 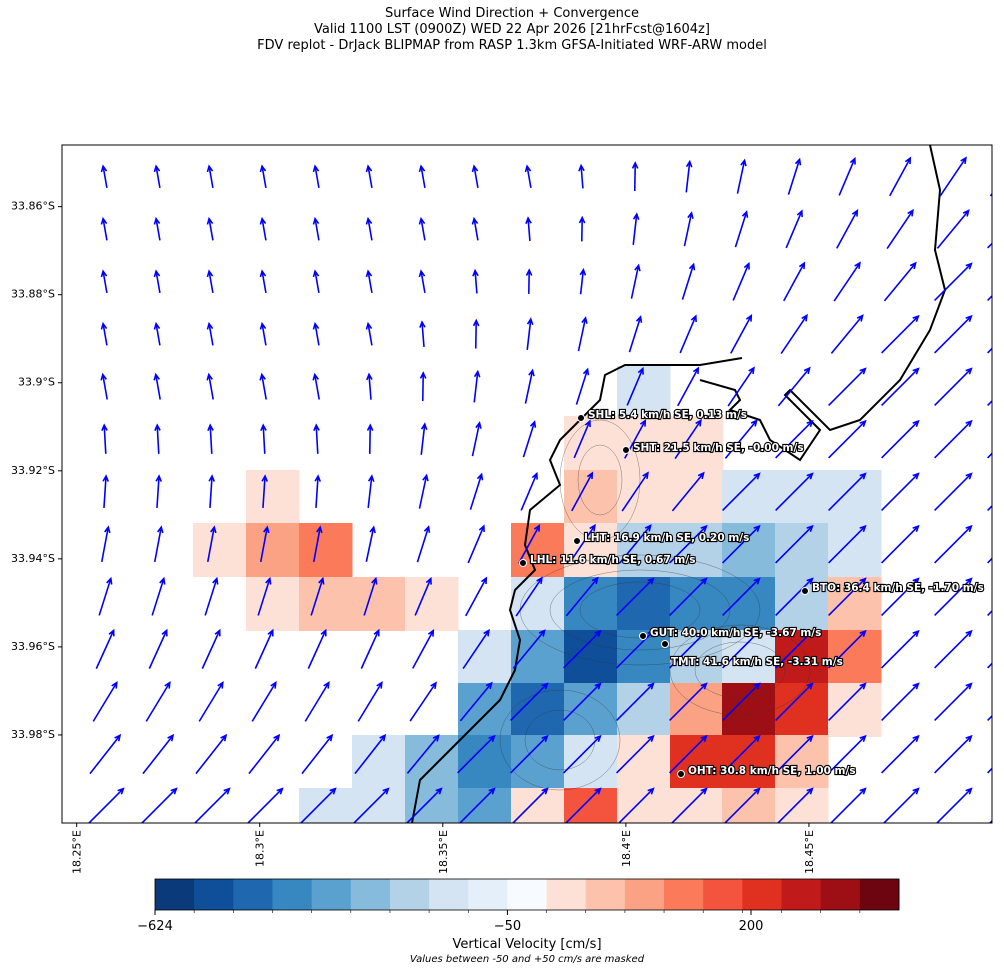 What do you see at coordinates (735, 633) in the screenshot?
I see `station-label: GUT: 40.0 km/h SE, -3.67 m/s` at bounding box center [735, 633].